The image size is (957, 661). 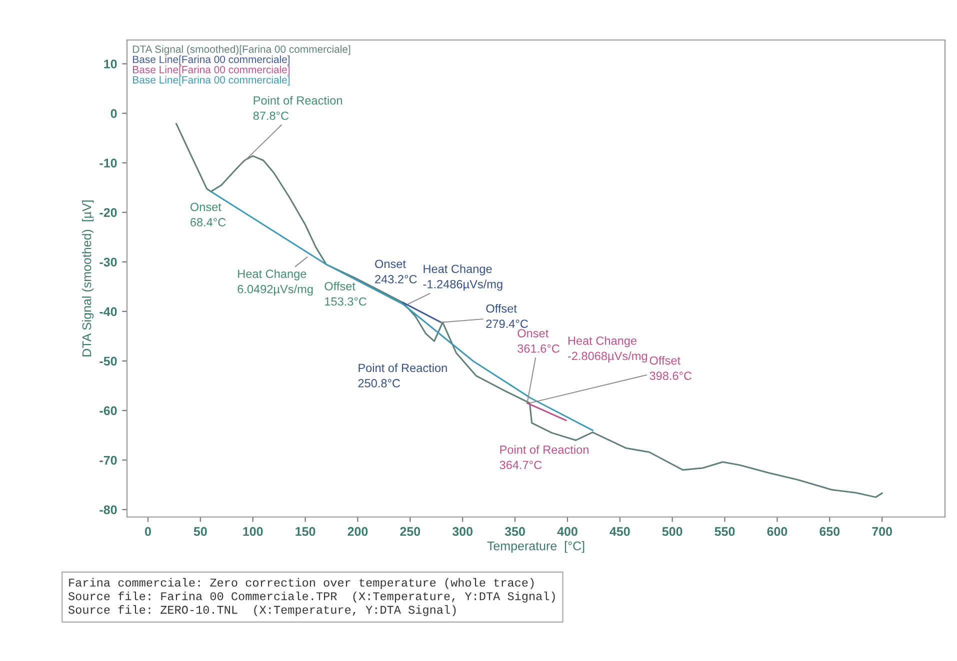 I want to click on annotation: Point of Reaction 364.7°C, so click(x=544, y=457).